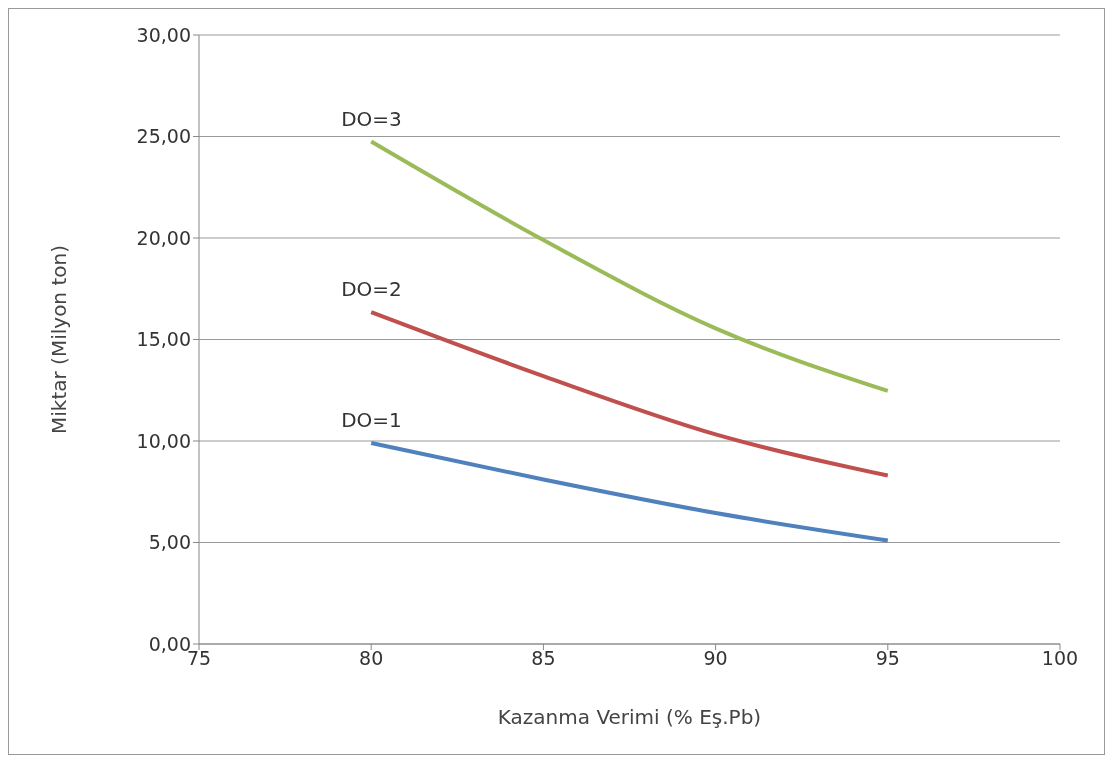 Image resolution: width=1113 pixels, height=762 pixels. What do you see at coordinates (163, 237) in the screenshot?
I see `y-tick-label: 20,00` at bounding box center [163, 237].